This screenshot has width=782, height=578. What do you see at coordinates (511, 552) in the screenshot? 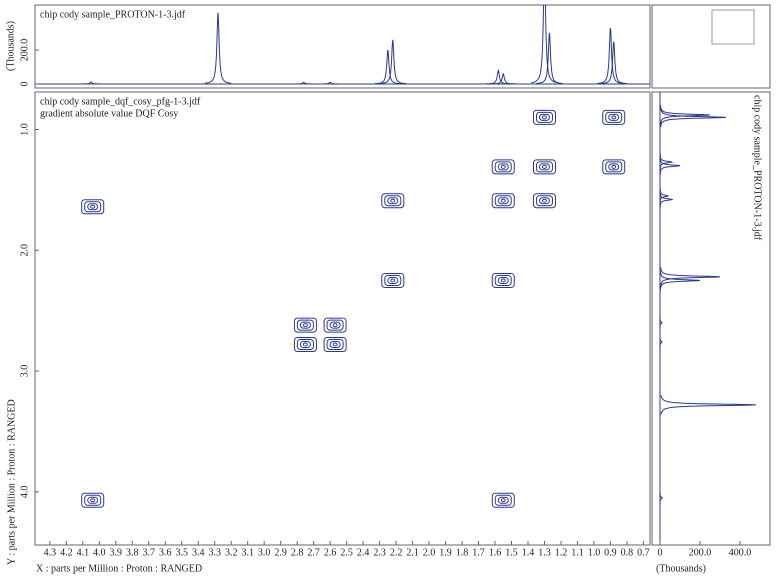
I see `x-tick-label: 1.5` at bounding box center [511, 552].